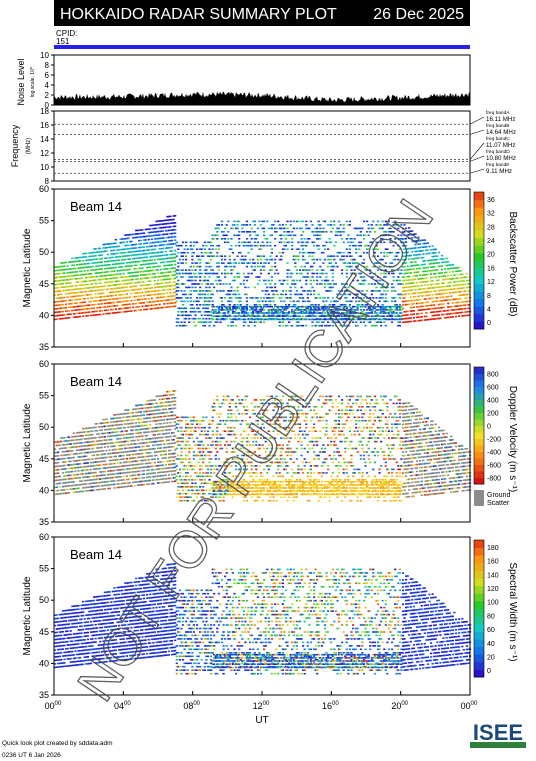 This screenshot has width=536, height=761. I want to click on freq-tick-label: 18, so click(44, 111).